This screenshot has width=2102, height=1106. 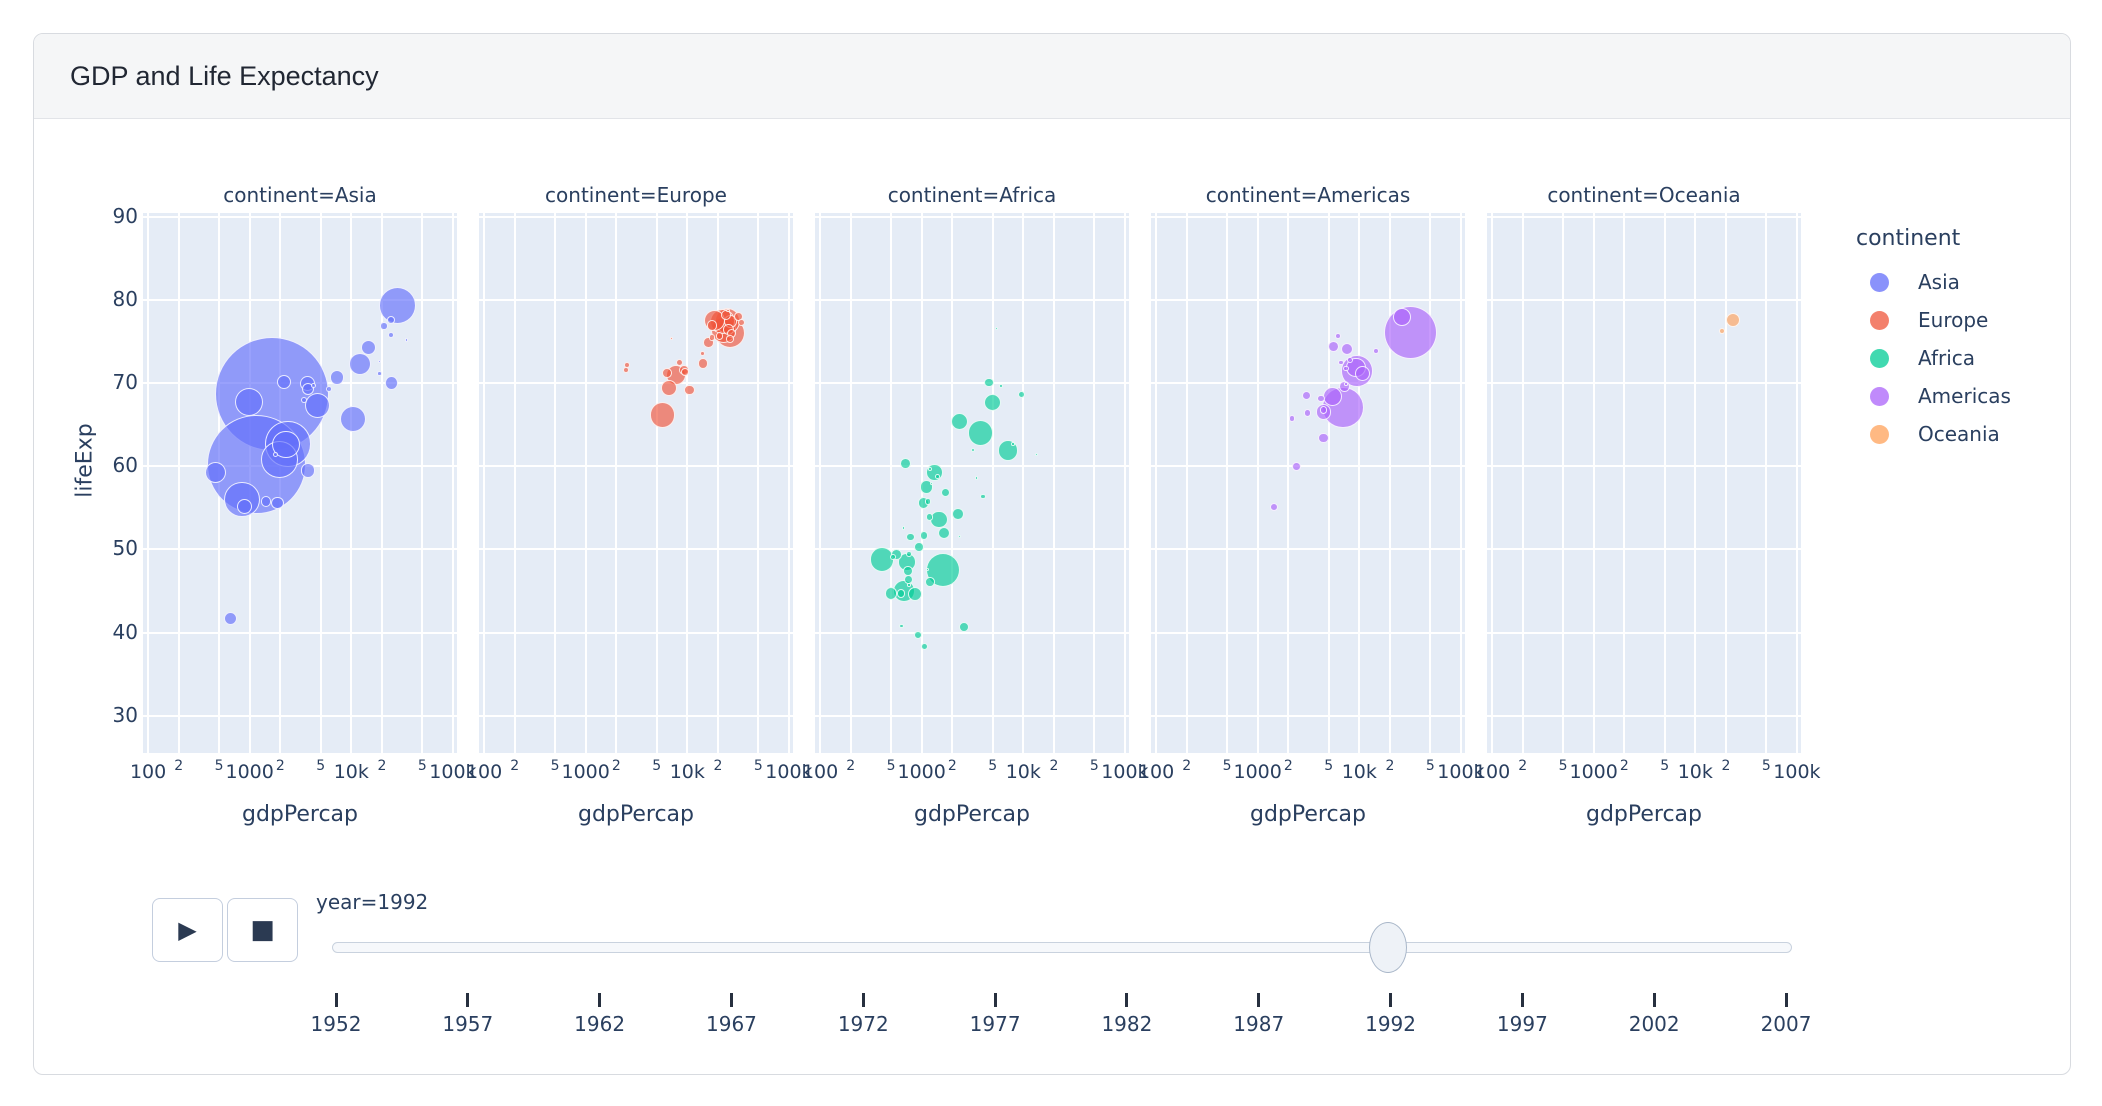 I want to click on slider-year-1977: 1977, so click(x=995, y=1024).